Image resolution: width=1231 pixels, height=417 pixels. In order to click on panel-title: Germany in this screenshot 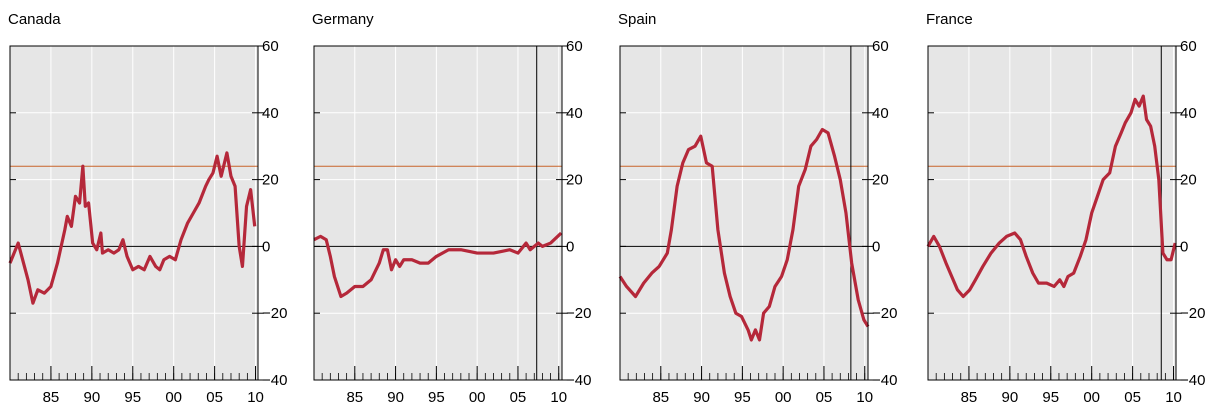, I will do `click(343, 19)`.